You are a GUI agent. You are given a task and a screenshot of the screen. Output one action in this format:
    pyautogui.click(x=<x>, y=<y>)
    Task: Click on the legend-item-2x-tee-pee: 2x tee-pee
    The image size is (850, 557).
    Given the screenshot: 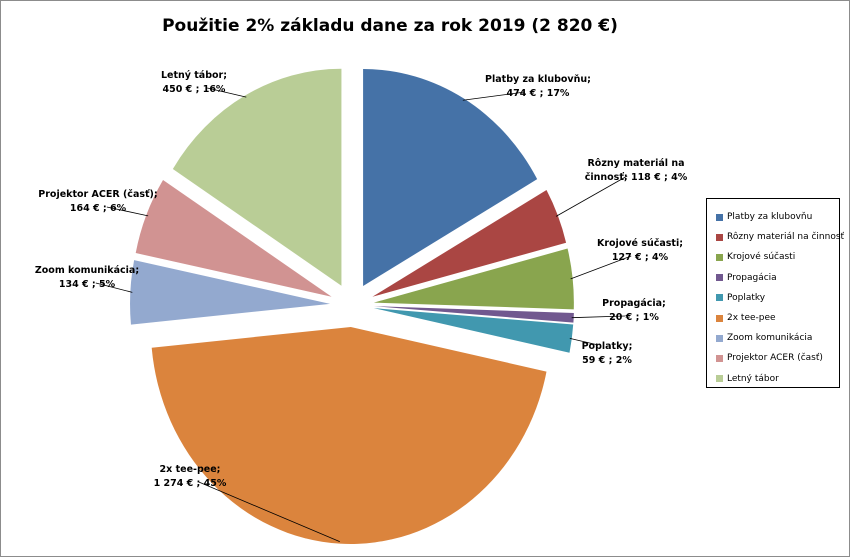 What is the action you would take?
    pyautogui.click(x=773, y=318)
    